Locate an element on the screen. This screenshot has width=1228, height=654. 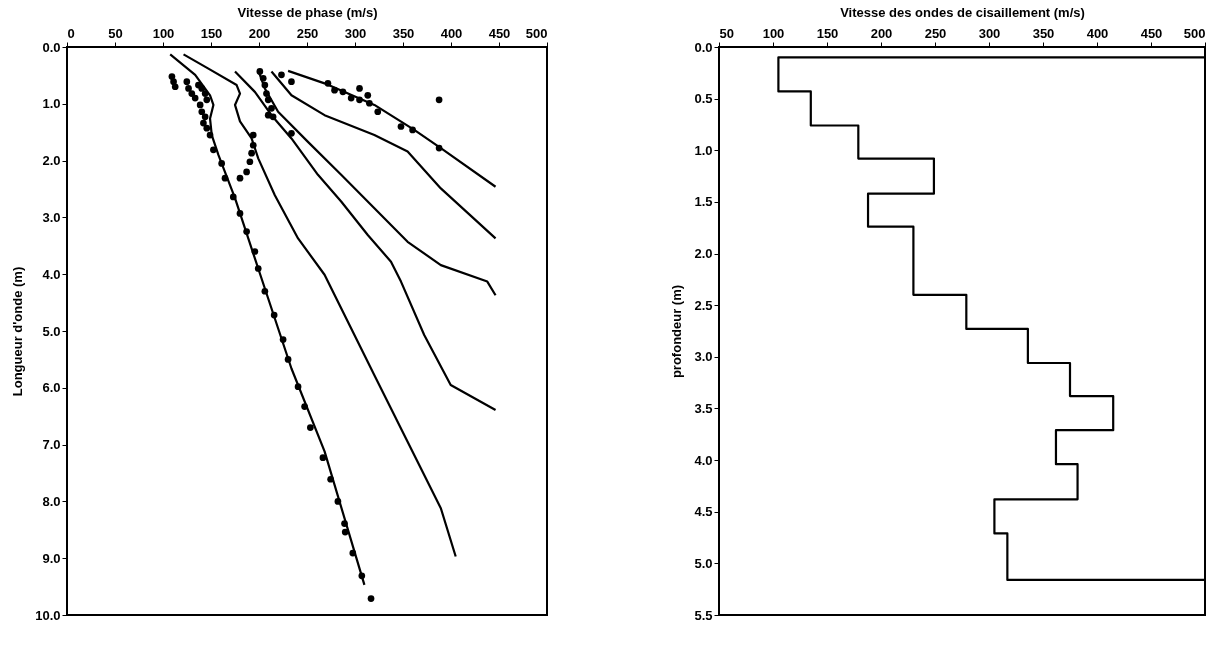
y-axis-title: Longueur d'onde (m) is located at coordinates (18, 331).